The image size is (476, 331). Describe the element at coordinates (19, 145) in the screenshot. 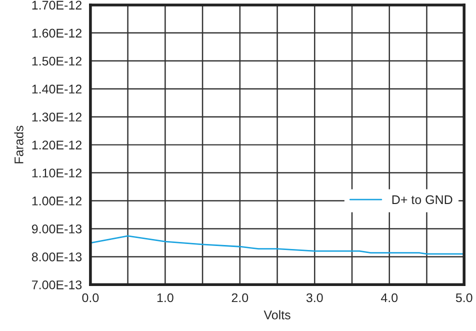

I see `y-axis-title: Farads` at that location.